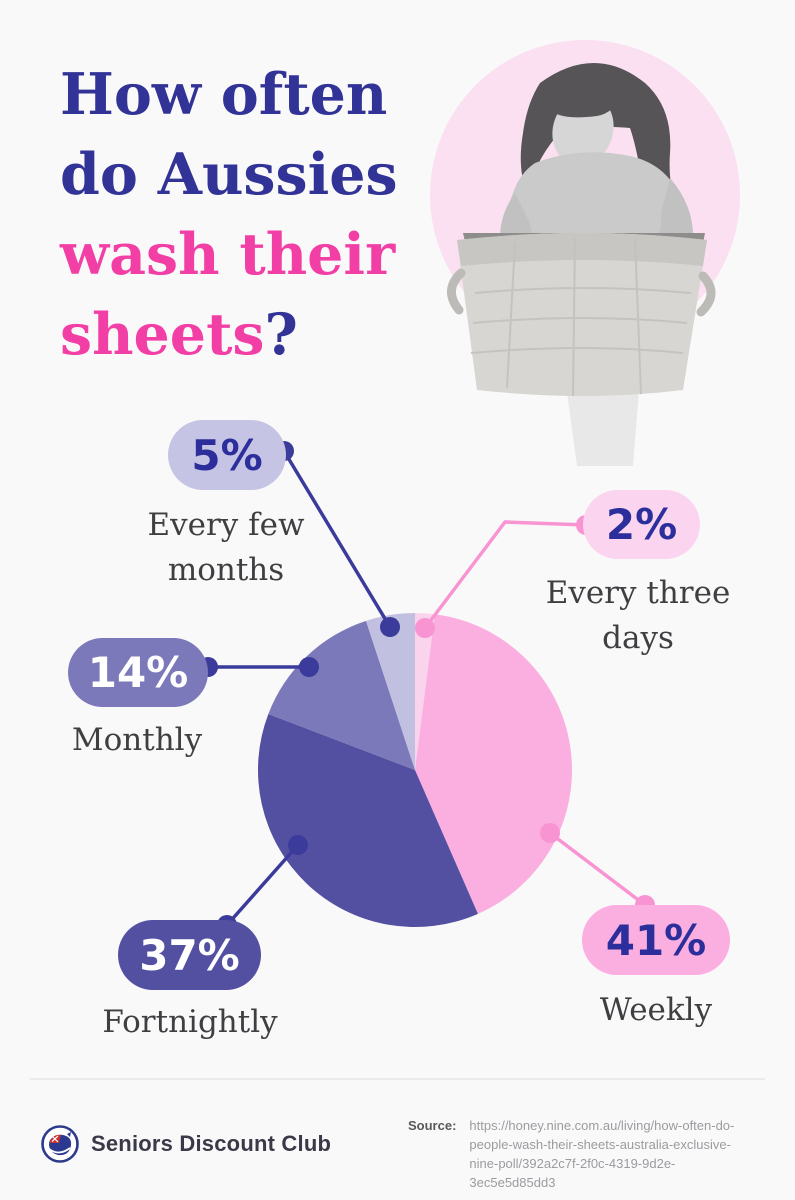 The height and width of the screenshot is (1200, 795). I want to click on badge-every-few-months: 5%, so click(227, 455).